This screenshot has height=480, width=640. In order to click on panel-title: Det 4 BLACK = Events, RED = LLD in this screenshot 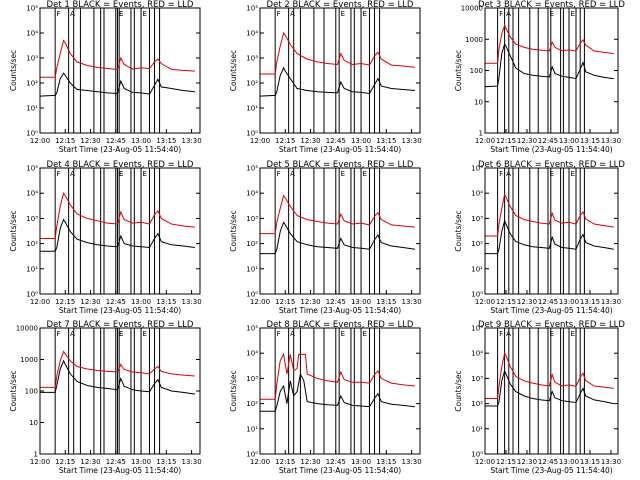, I will do `click(120, 165)`.